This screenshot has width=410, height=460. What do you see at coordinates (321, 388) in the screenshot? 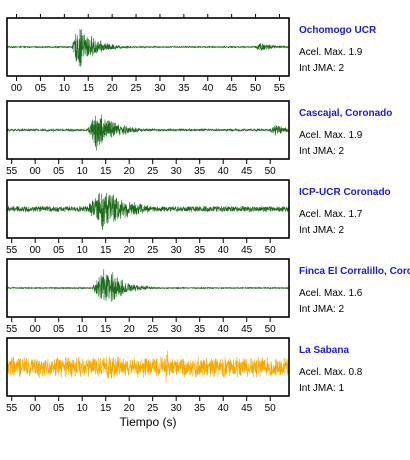
I see `int-jma-label: Int JMA: 1` at bounding box center [321, 388].